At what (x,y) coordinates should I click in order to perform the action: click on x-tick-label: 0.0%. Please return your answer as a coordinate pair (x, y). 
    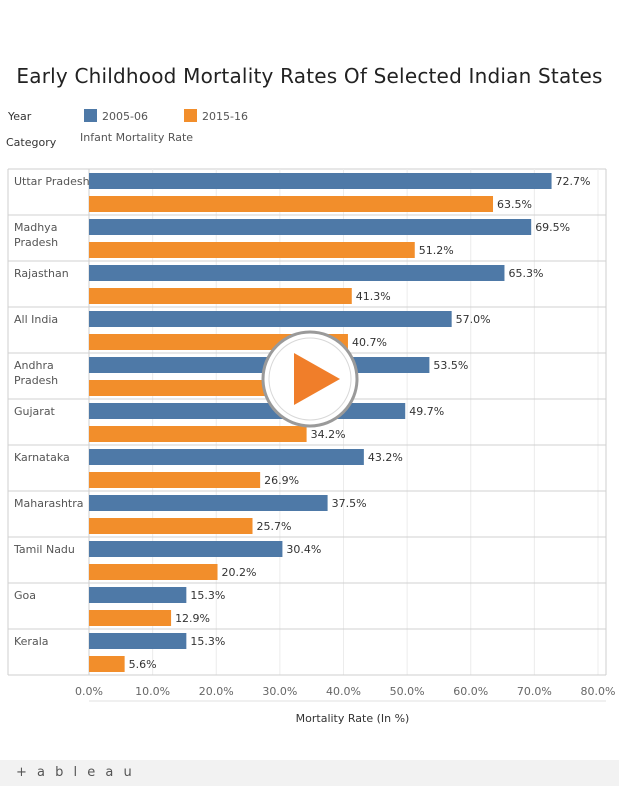
    Looking at the image, I should click on (89, 691).